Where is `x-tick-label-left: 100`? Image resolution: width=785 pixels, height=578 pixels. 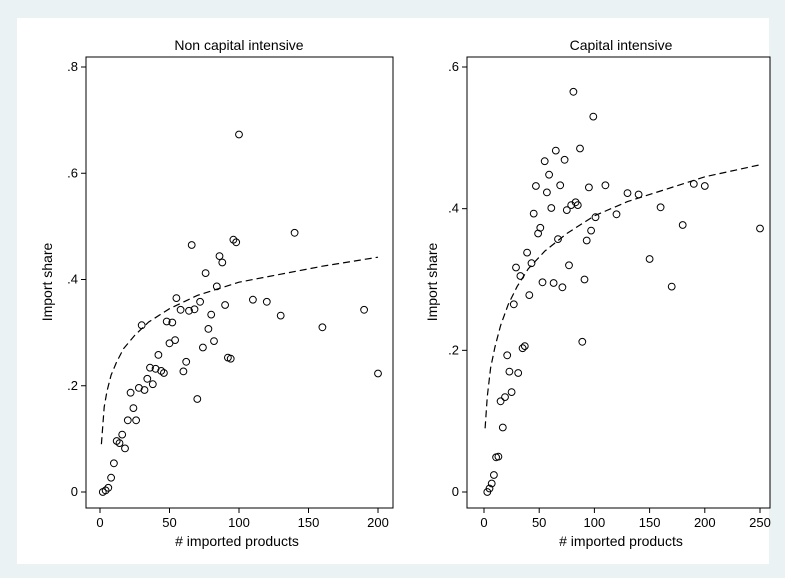
x-tick-label-left: 100 is located at coordinates (239, 522).